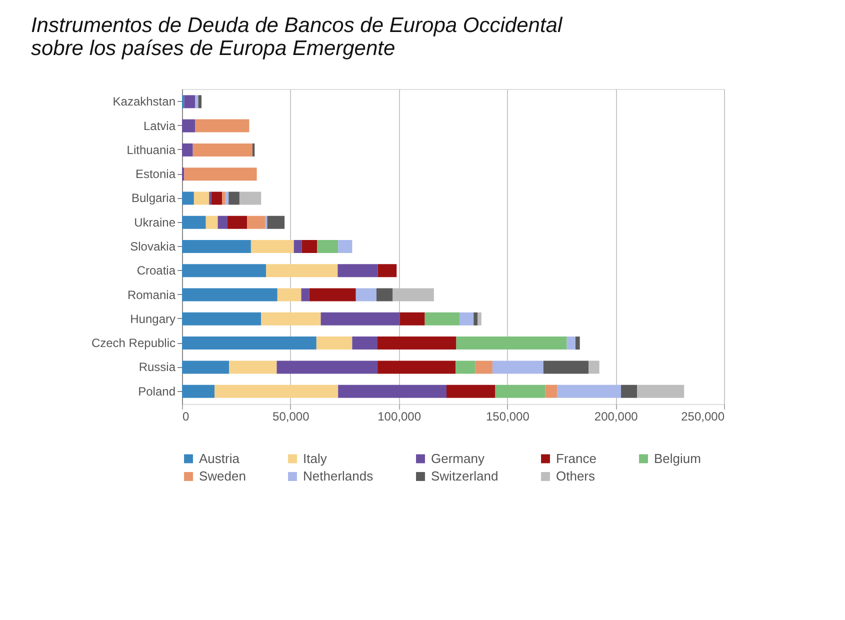  What do you see at coordinates (133, 343) in the screenshot?
I see `y-tick-label: Czech Republic` at bounding box center [133, 343].